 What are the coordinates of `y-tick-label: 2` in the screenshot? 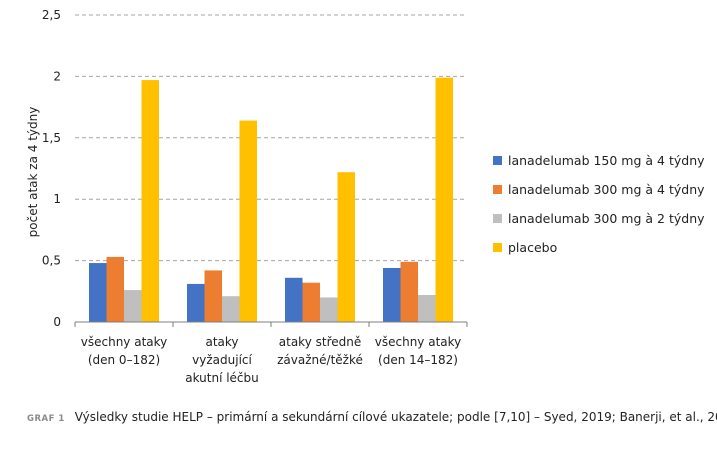 It's located at (57, 76).